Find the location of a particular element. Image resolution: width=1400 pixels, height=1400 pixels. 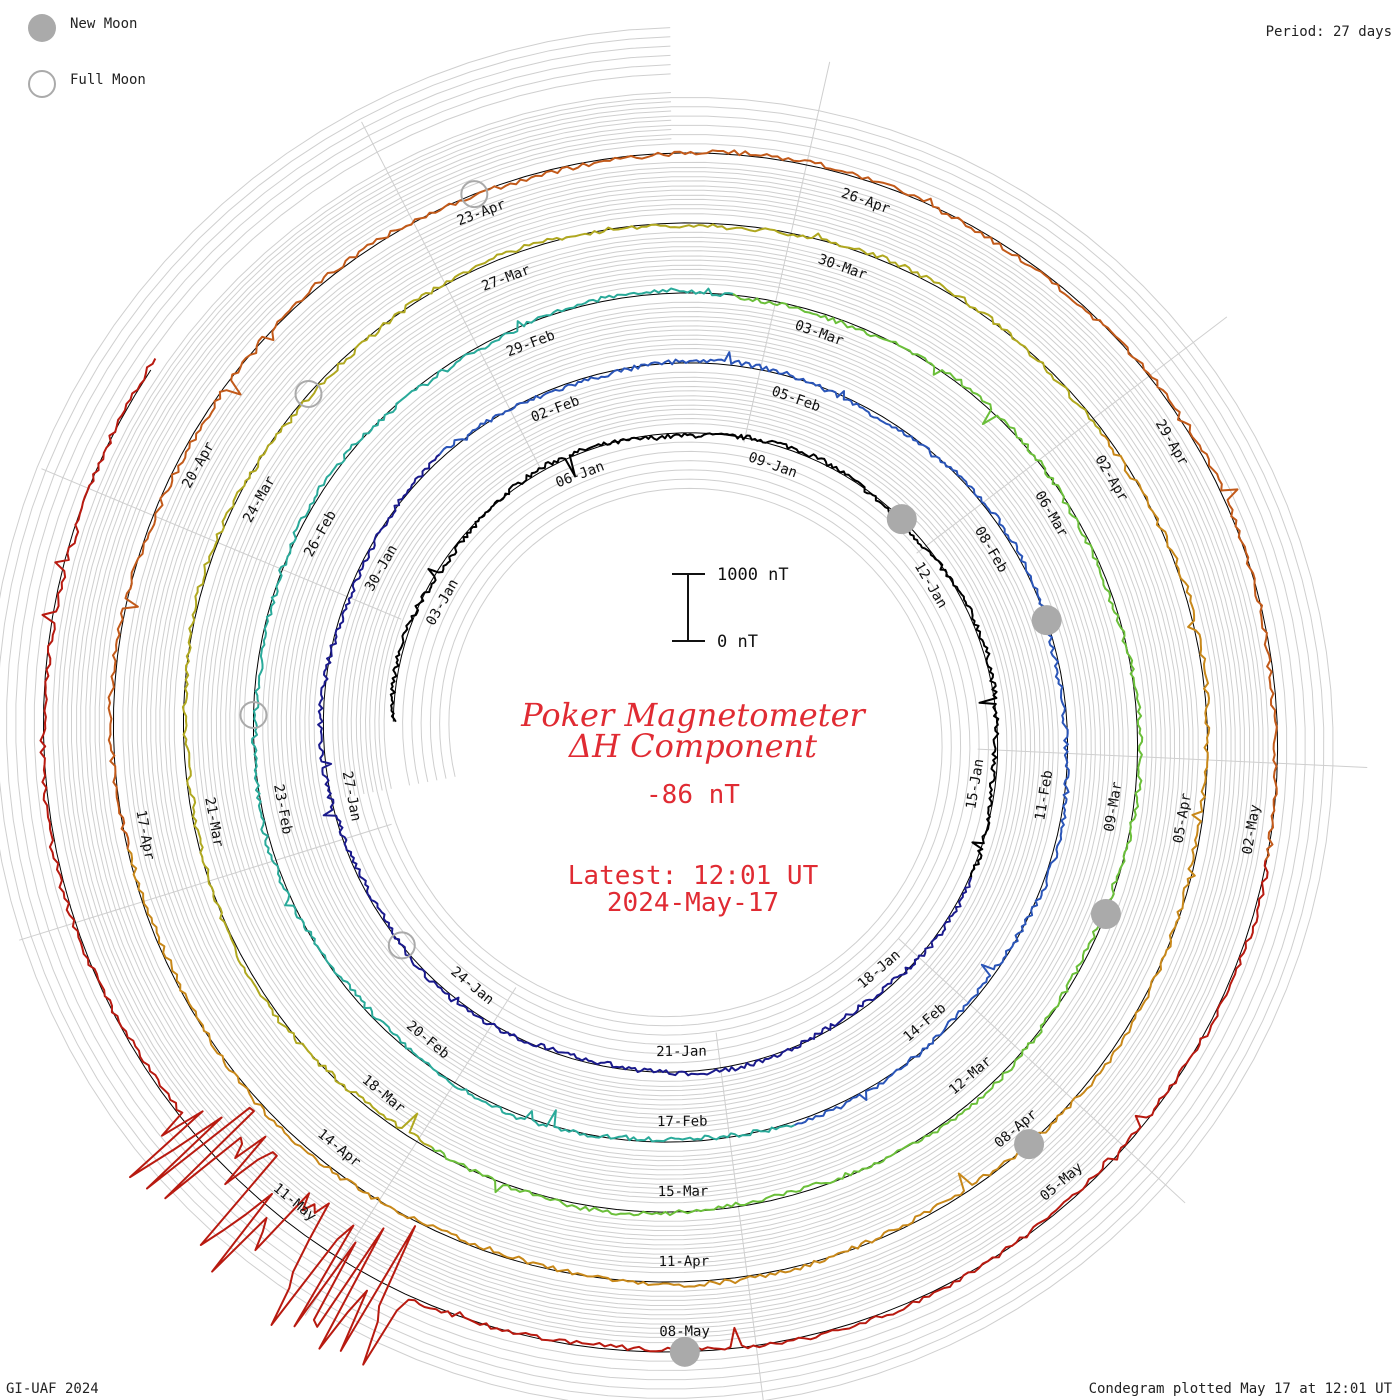

full-moon-legend-label: Full Moon is located at coordinates (108, 80).